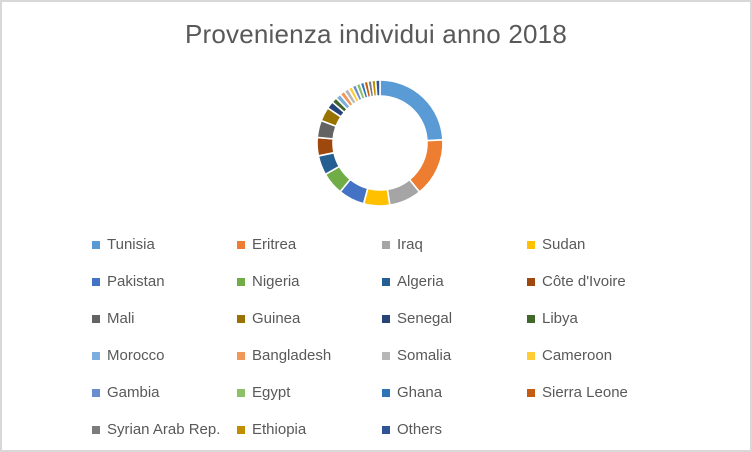  Describe the element at coordinates (279, 429) in the screenshot. I see `legend-label-ethiopia: Ethiopia` at that location.